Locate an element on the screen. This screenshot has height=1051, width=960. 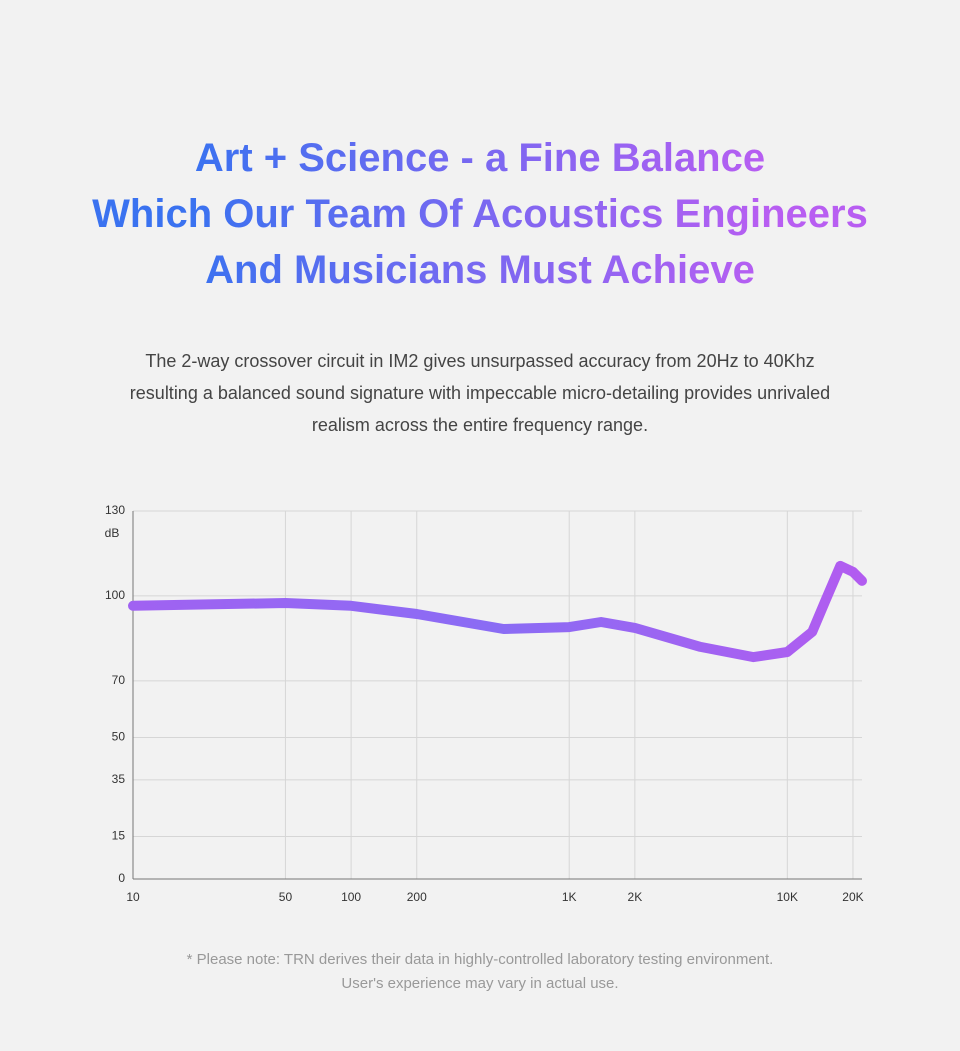
x-tick-label: 20K is located at coordinates (852, 897).